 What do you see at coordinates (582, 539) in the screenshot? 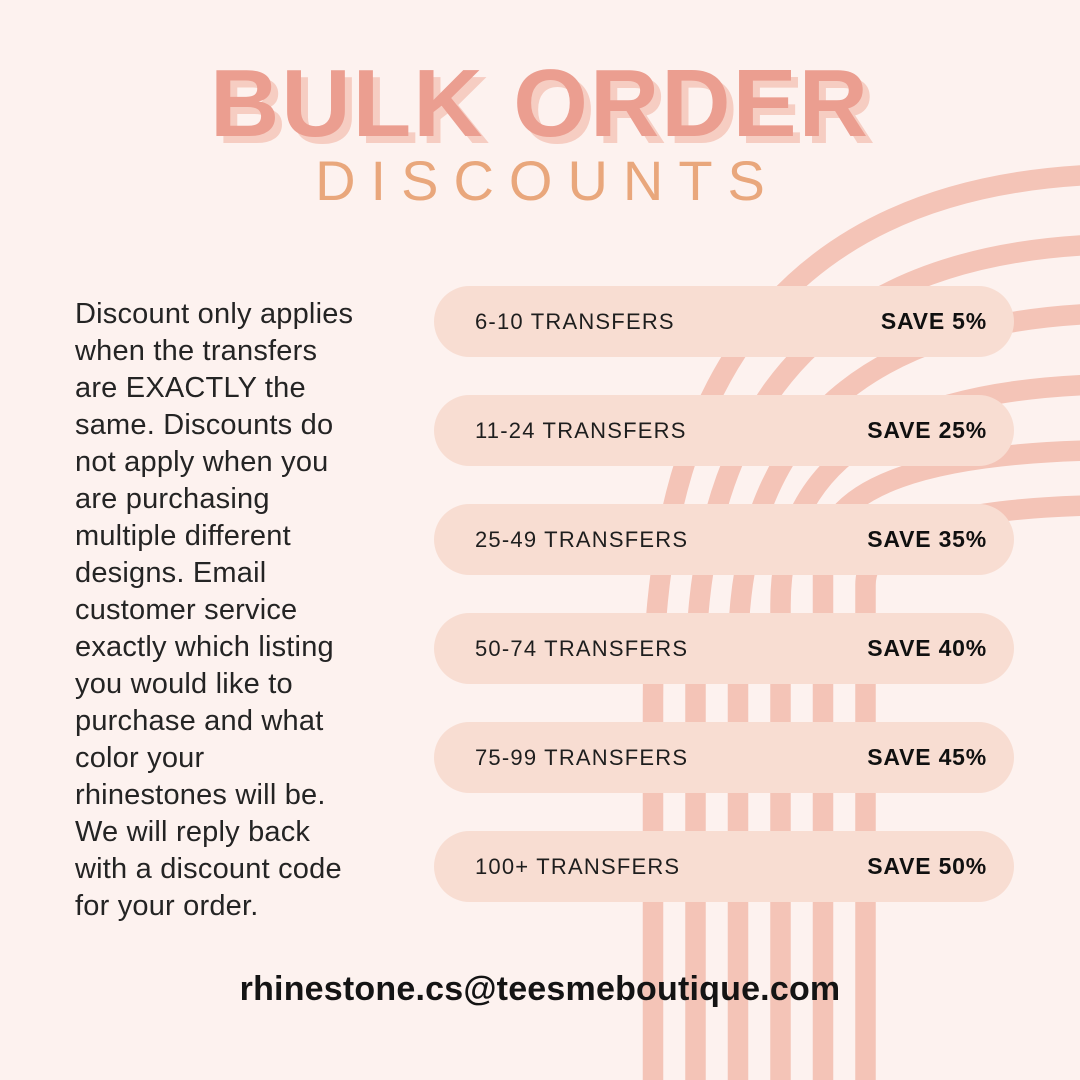
I see `tier-range: 25-49 TRANSFERS` at bounding box center [582, 539].